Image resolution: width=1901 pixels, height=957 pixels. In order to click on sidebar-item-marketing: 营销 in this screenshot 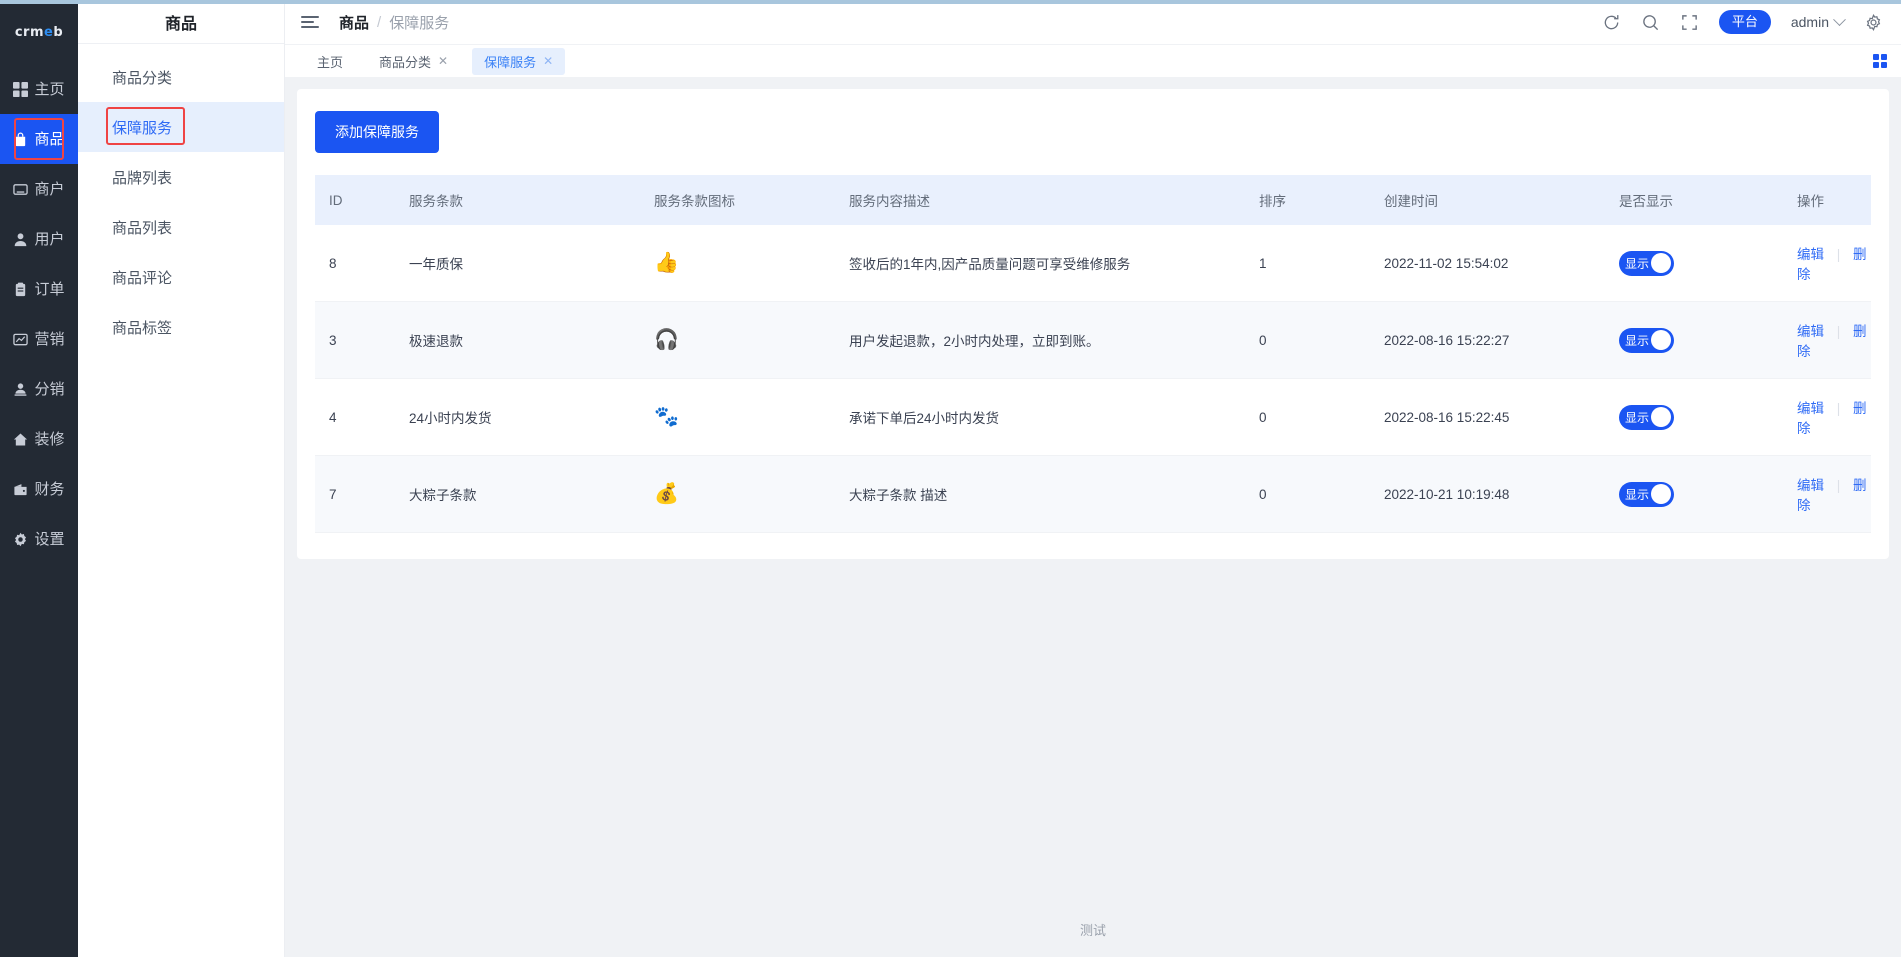, I will do `click(39, 339)`.